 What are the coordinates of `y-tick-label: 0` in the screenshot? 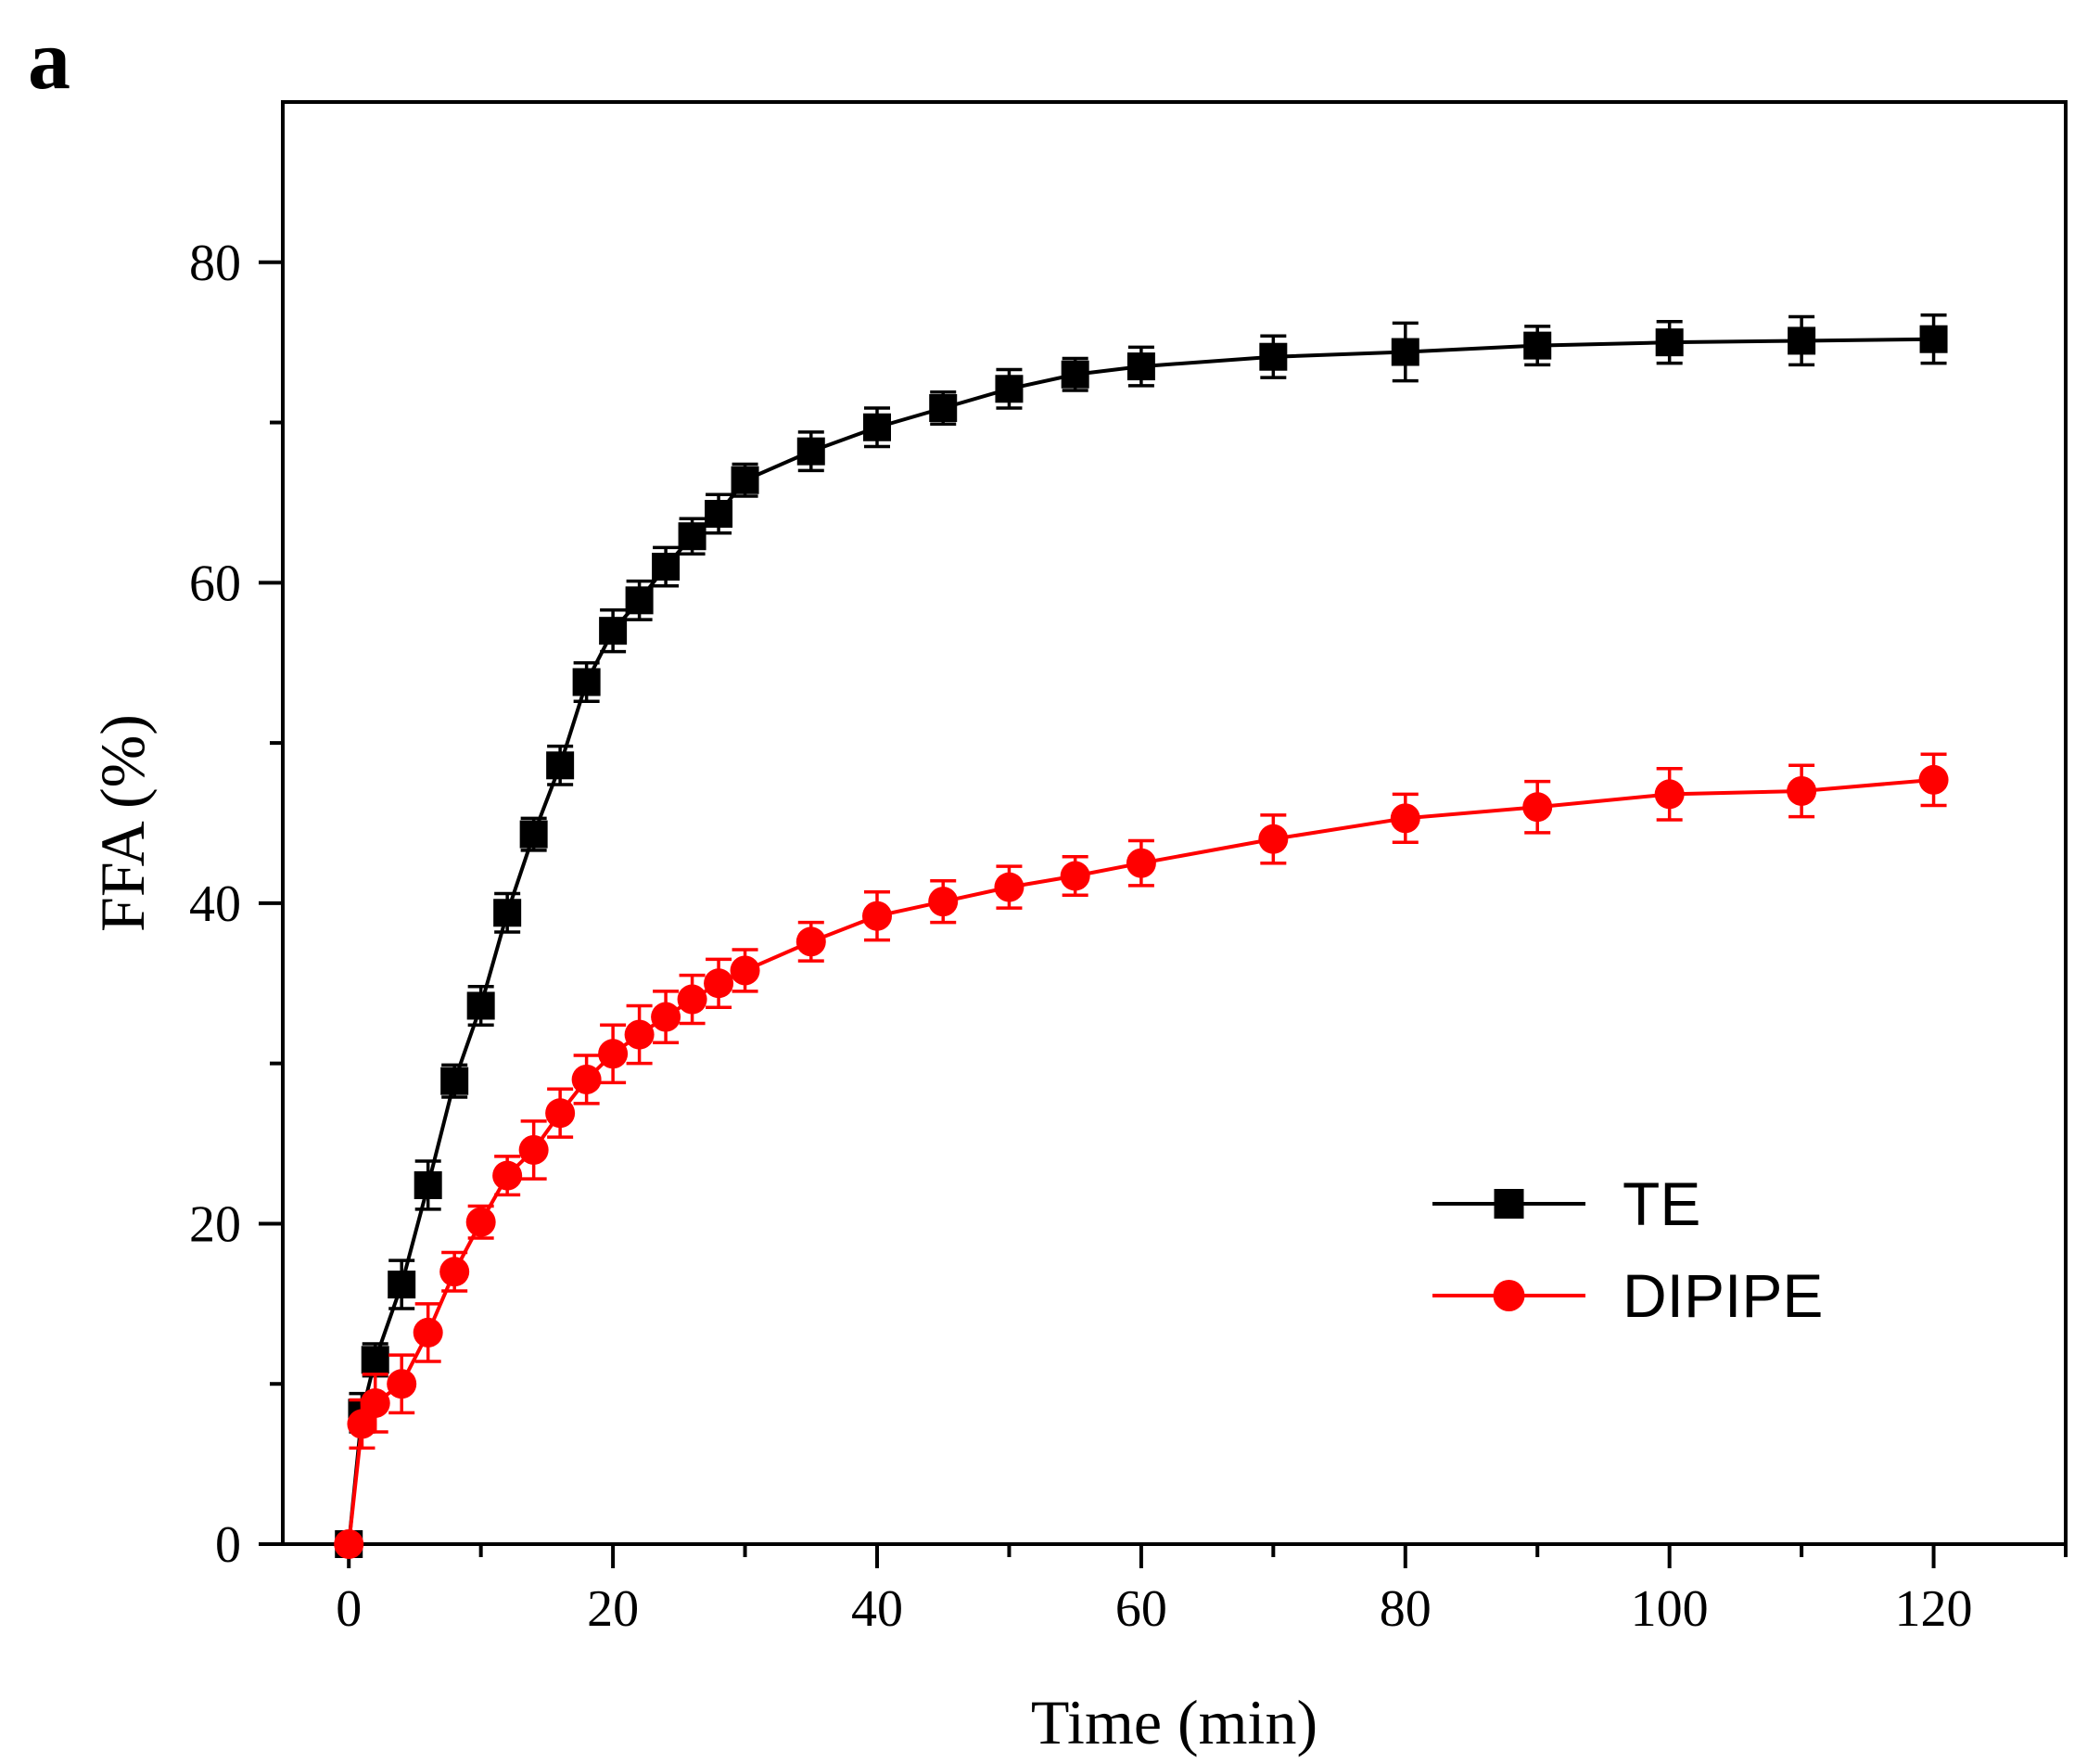 It's located at (228, 1545).